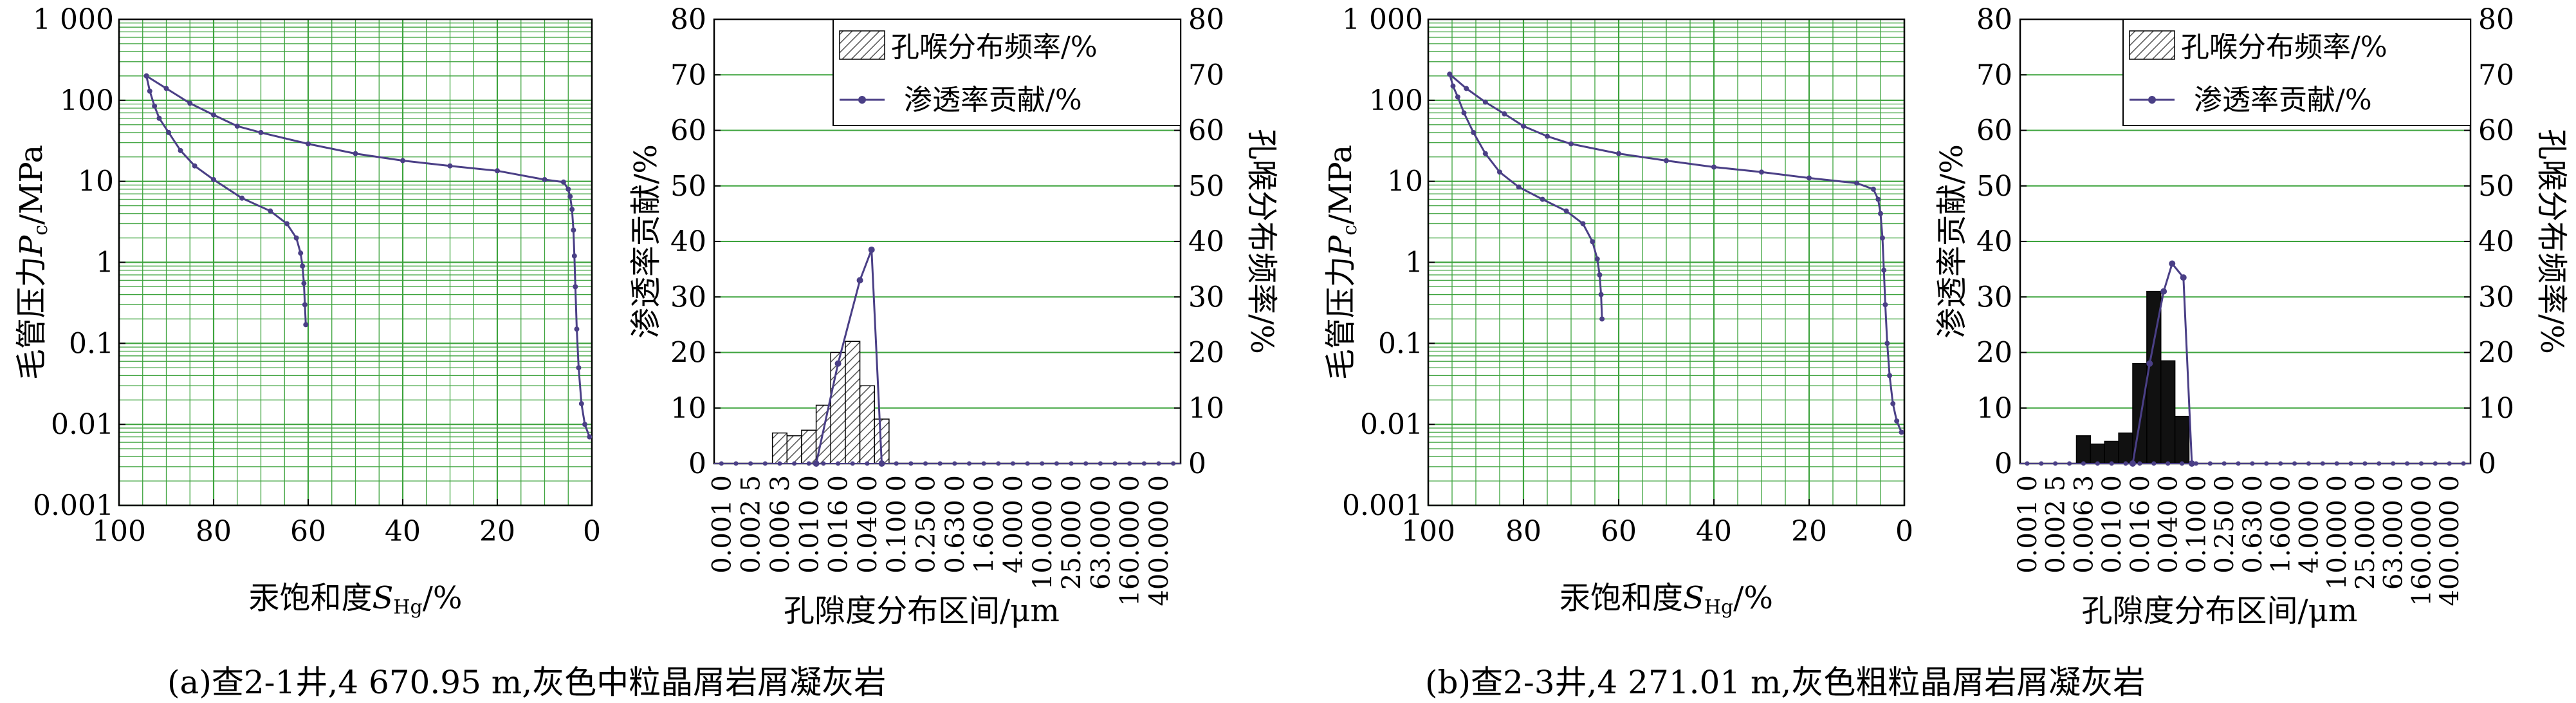 The width and height of the screenshot is (2576, 703). Describe the element at coordinates (1206, 354) in the screenshot. I see `y-tick-label-right: 20` at that location.